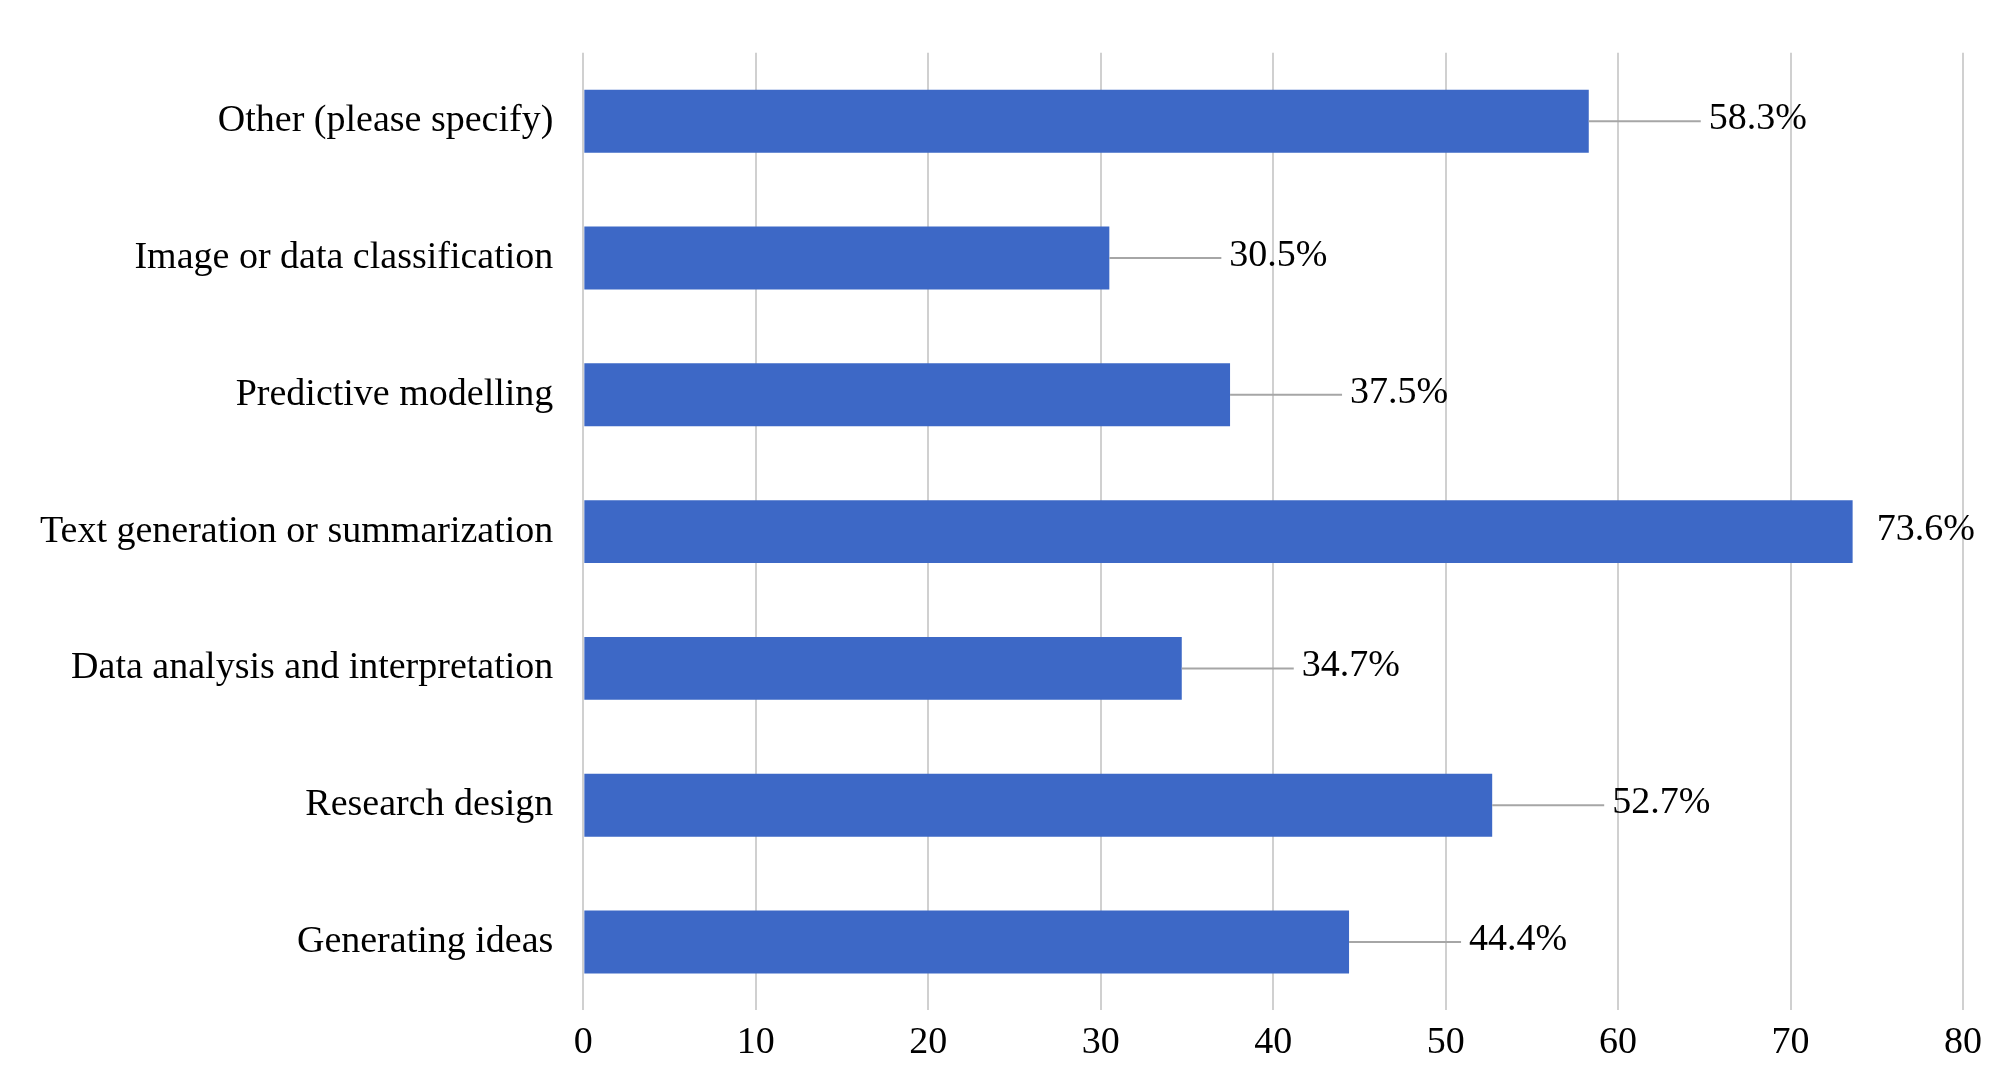  Describe the element at coordinates (1925, 526) in the screenshot. I see `data-label: 73.6%` at that location.